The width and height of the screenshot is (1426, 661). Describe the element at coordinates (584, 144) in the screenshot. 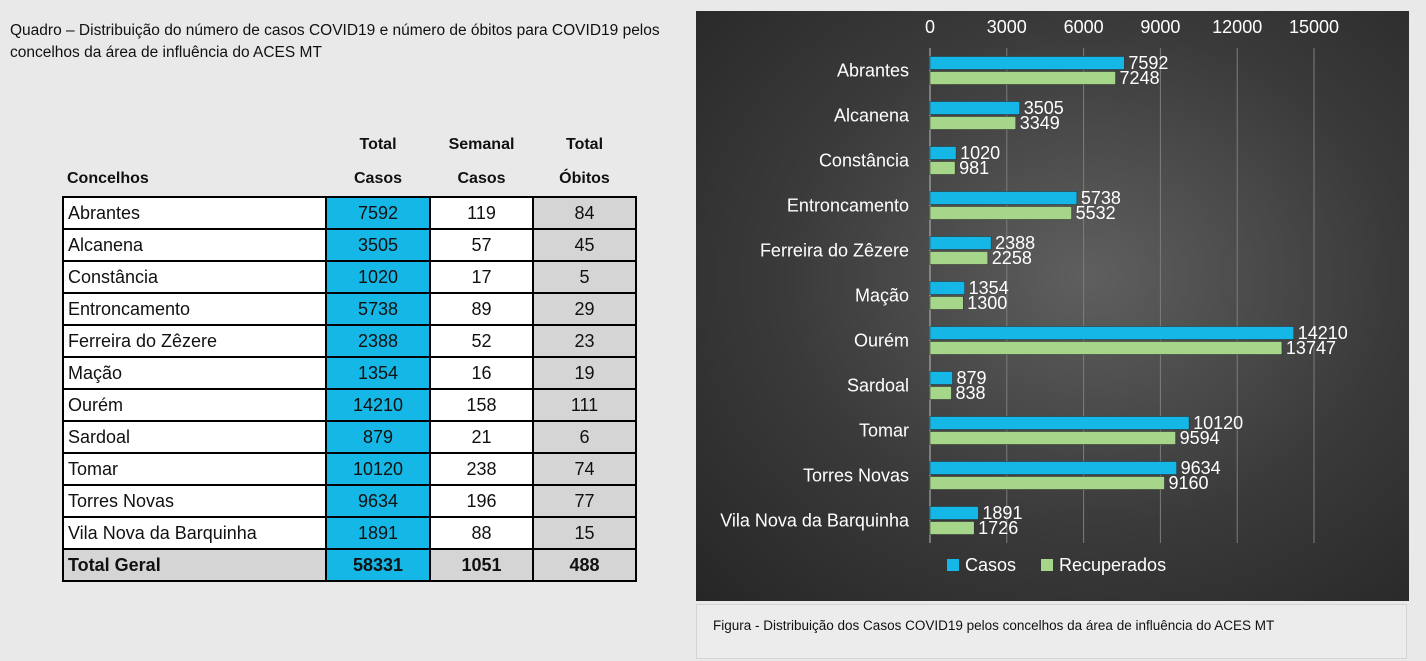

I see `header-total-obitos-line1: Total` at that location.